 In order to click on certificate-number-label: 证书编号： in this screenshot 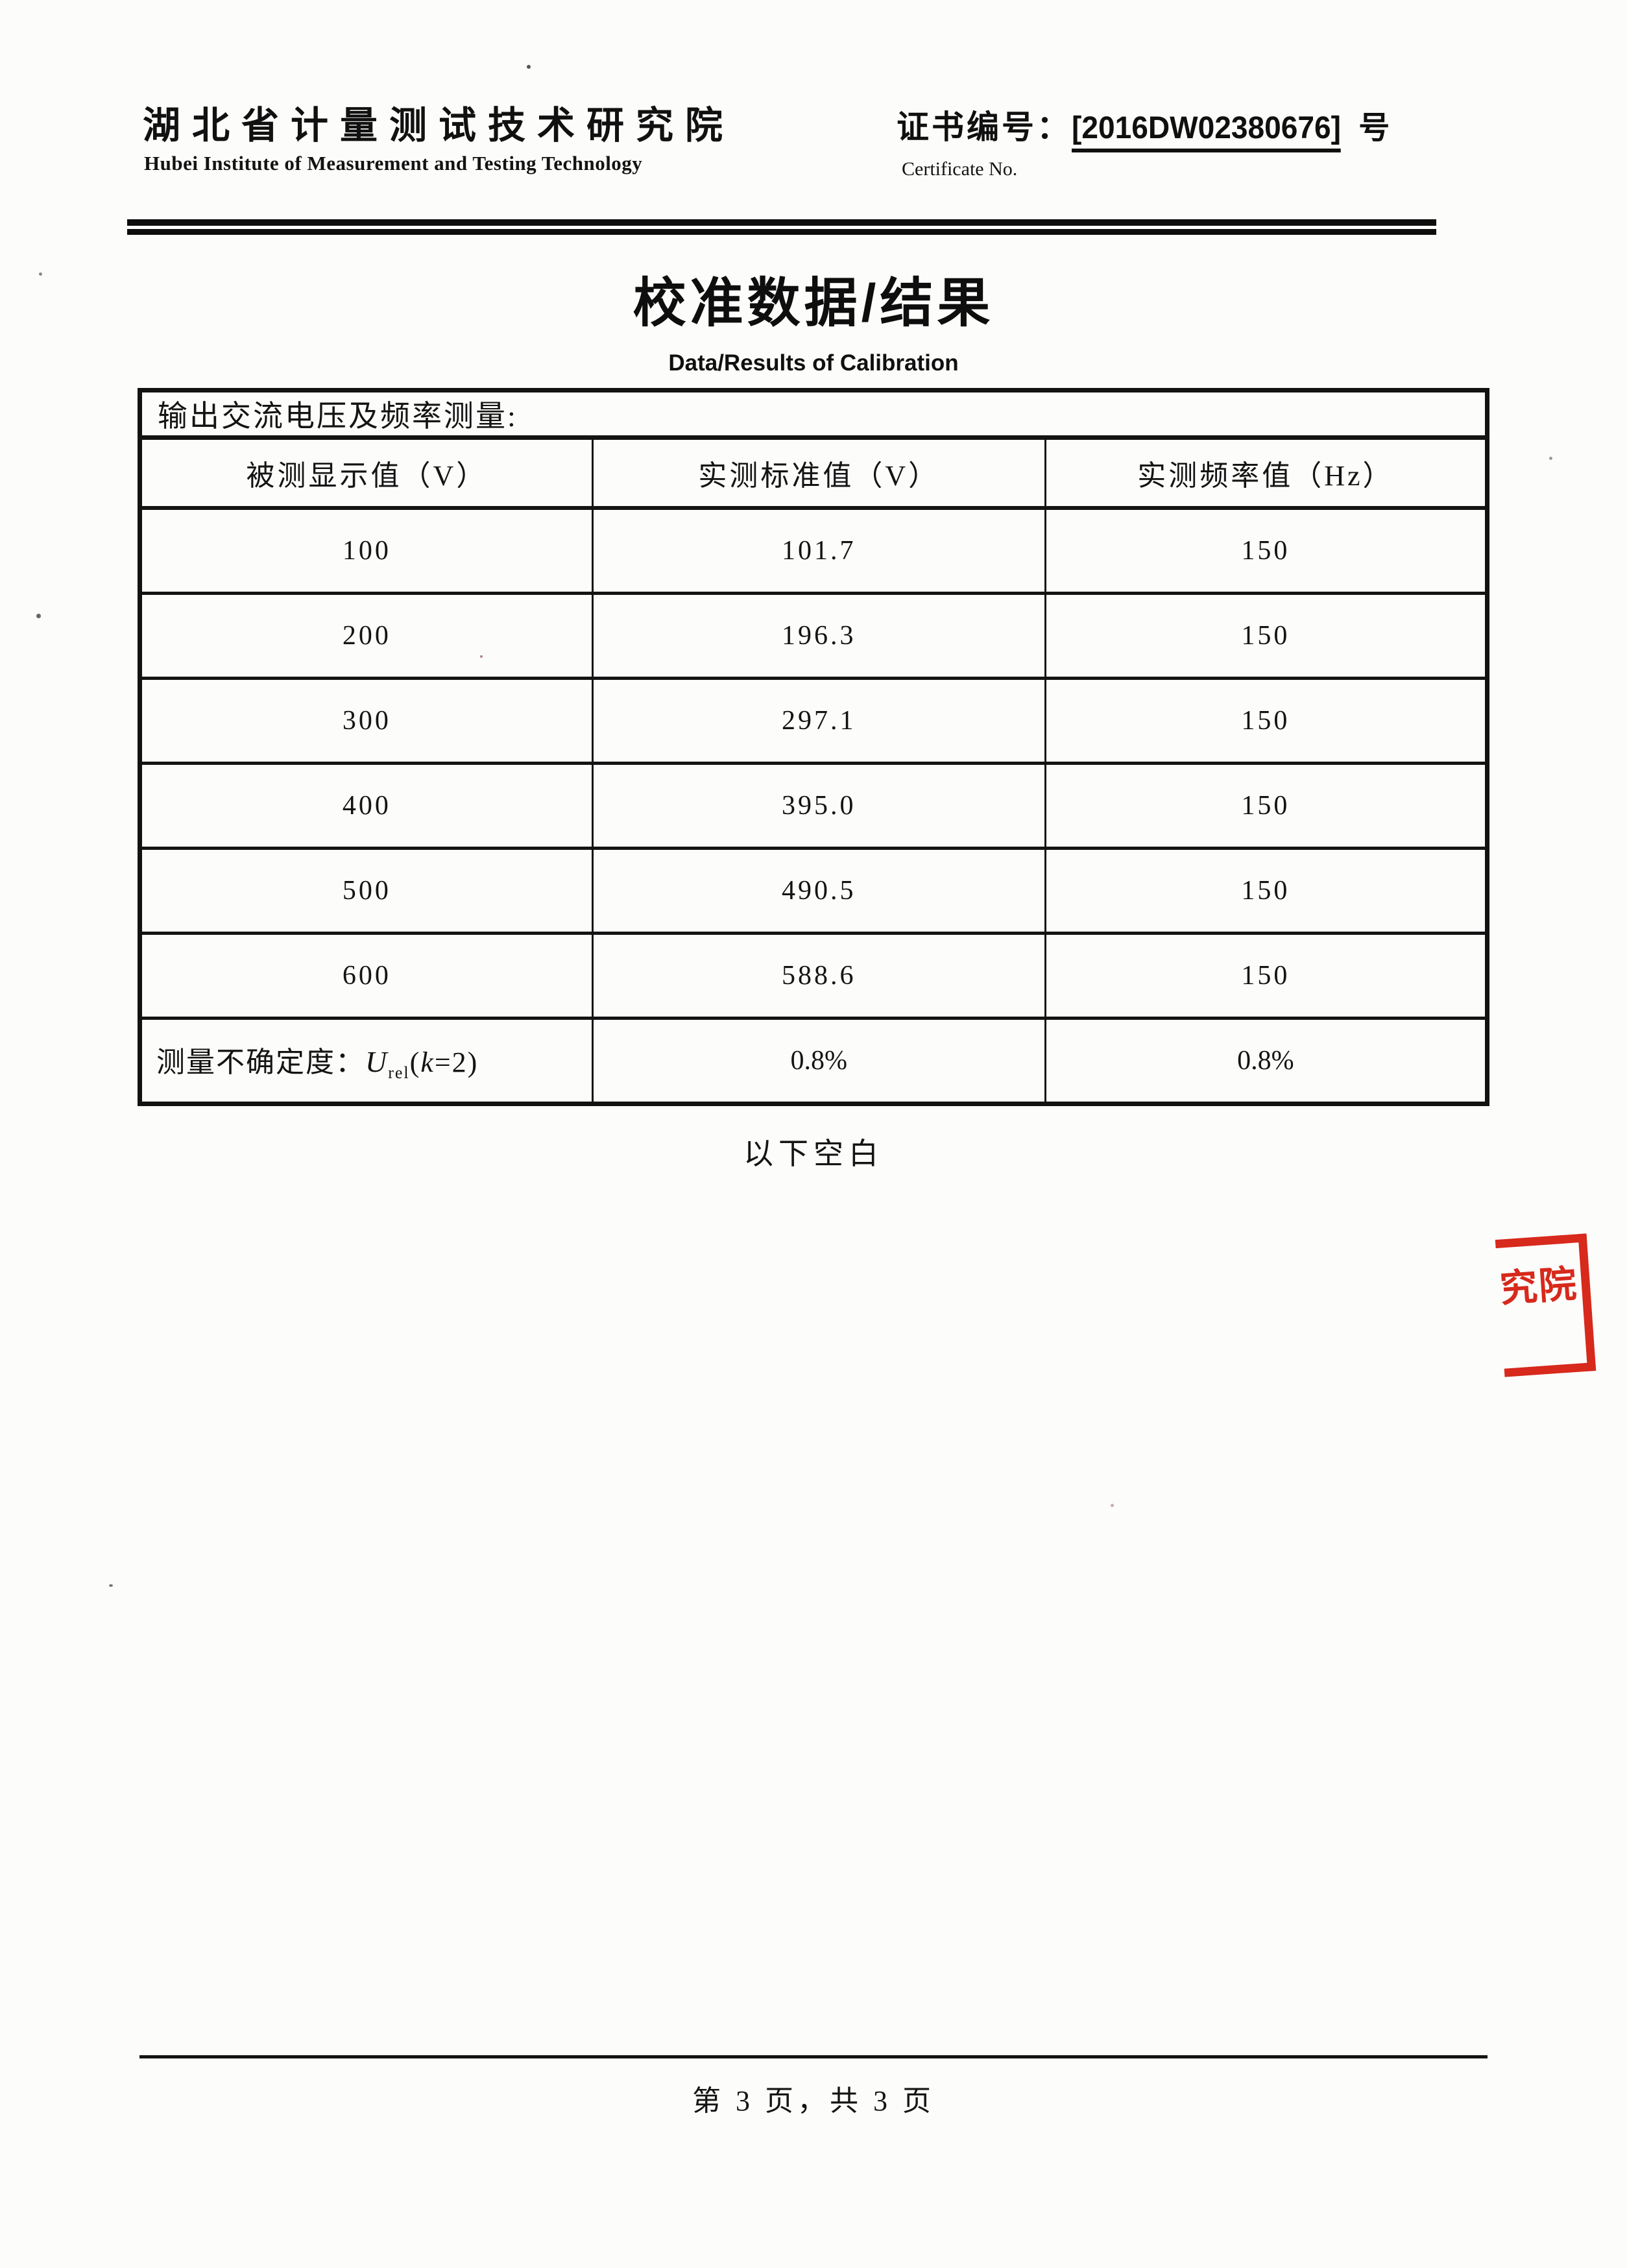, I will do `click(984, 127)`.